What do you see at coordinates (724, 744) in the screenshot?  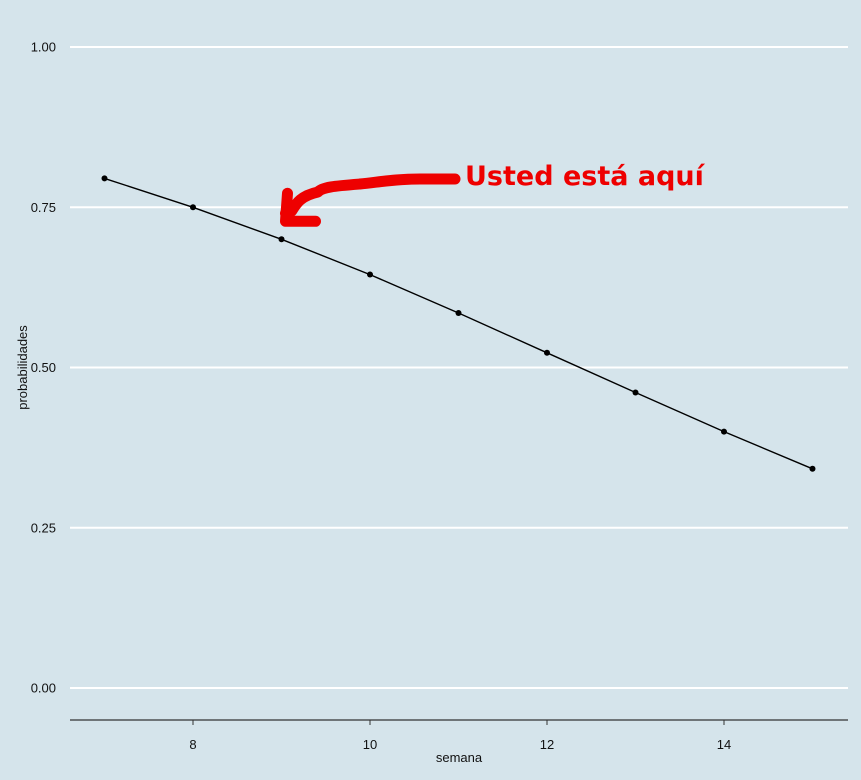 I see `x-tick-label: 14` at bounding box center [724, 744].